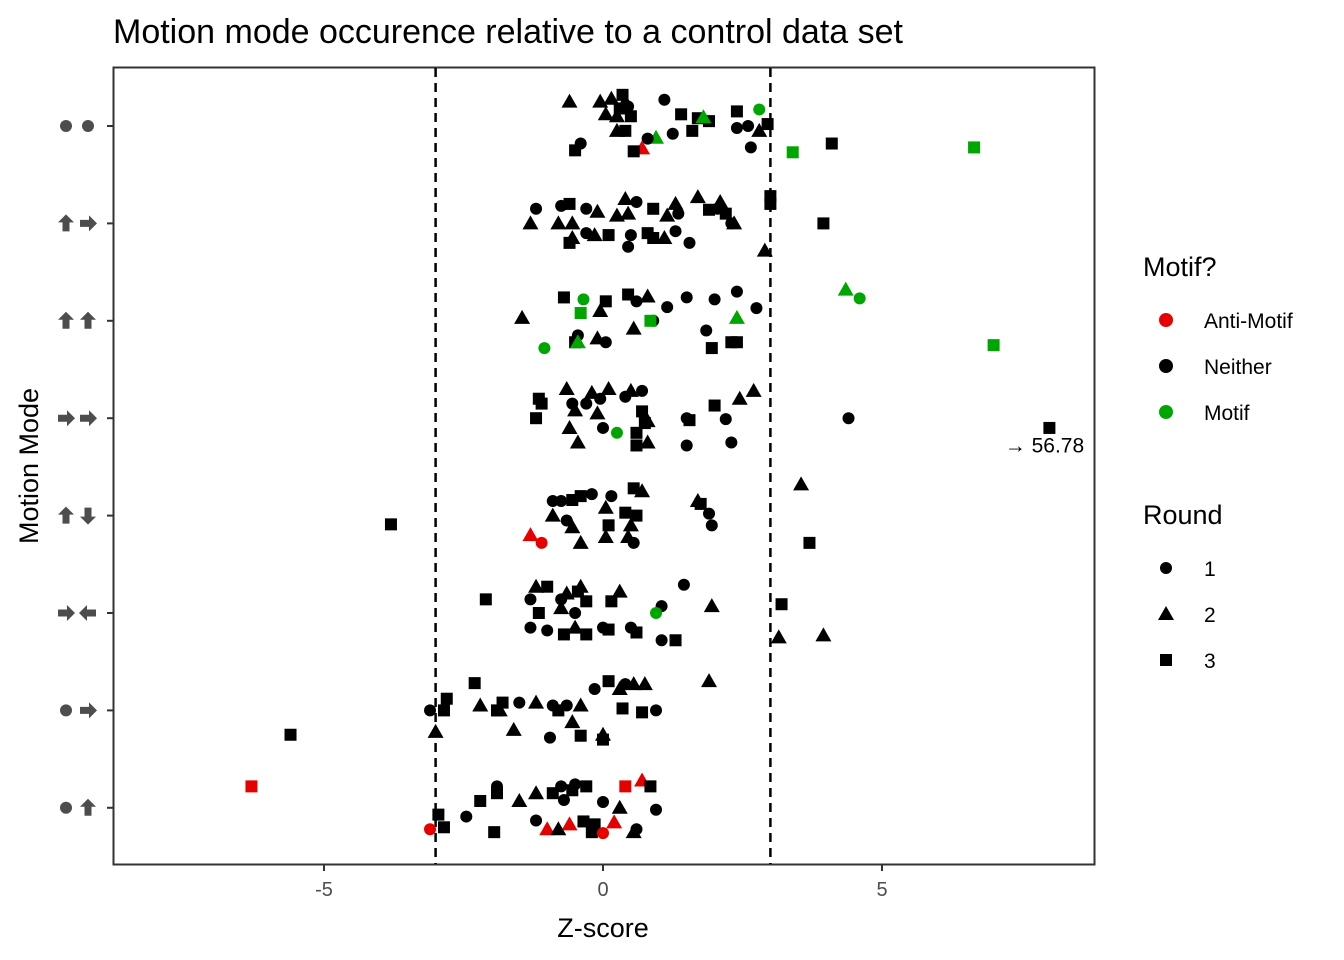 The image size is (1344, 960). I want to click on y-tick-label-up-down, so click(77, 515).